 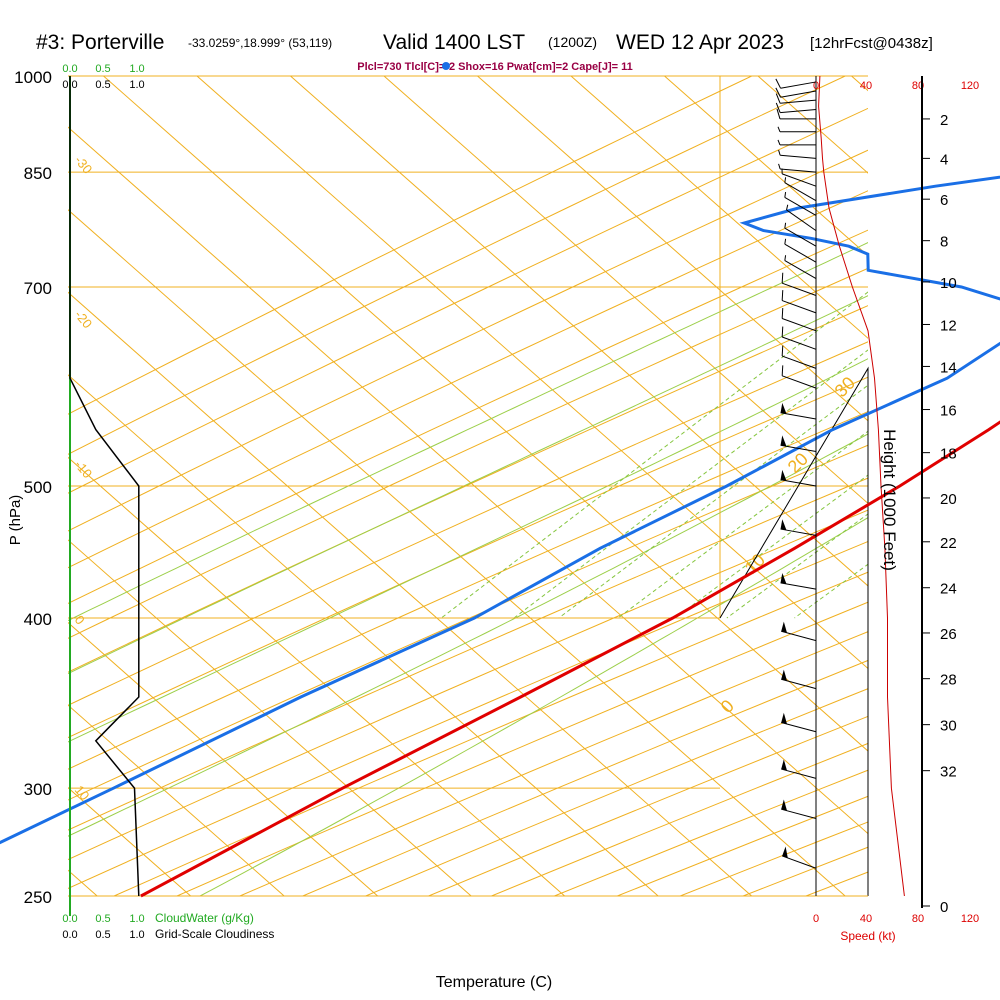 I want to click on valid-date: WED 12 Apr 2023, so click(x=700, y=42).